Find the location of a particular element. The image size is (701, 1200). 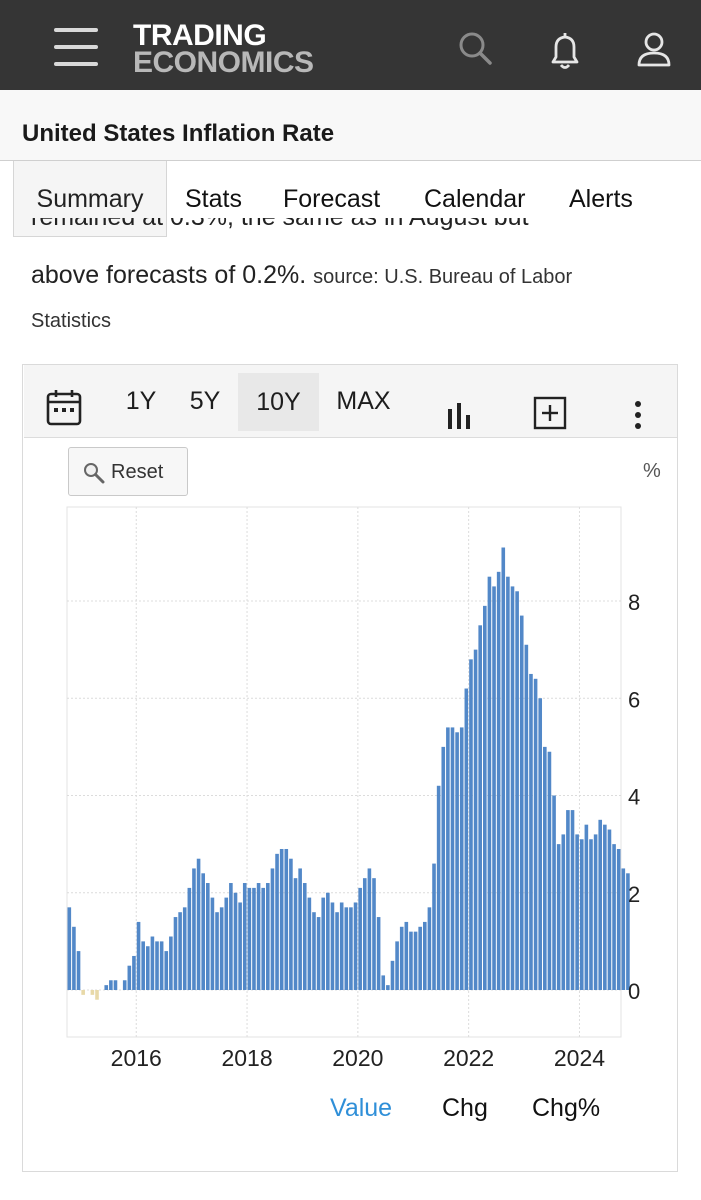

tab-alerts: Alerts is located at coordinates (601, 199).